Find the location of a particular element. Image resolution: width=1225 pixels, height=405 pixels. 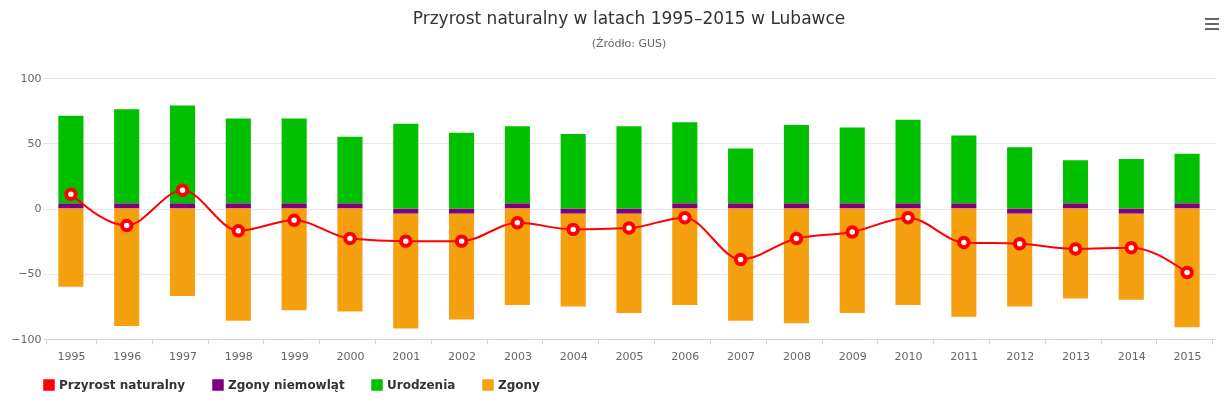

x-tick-label: 2004 is located at coordinates (573, 356).